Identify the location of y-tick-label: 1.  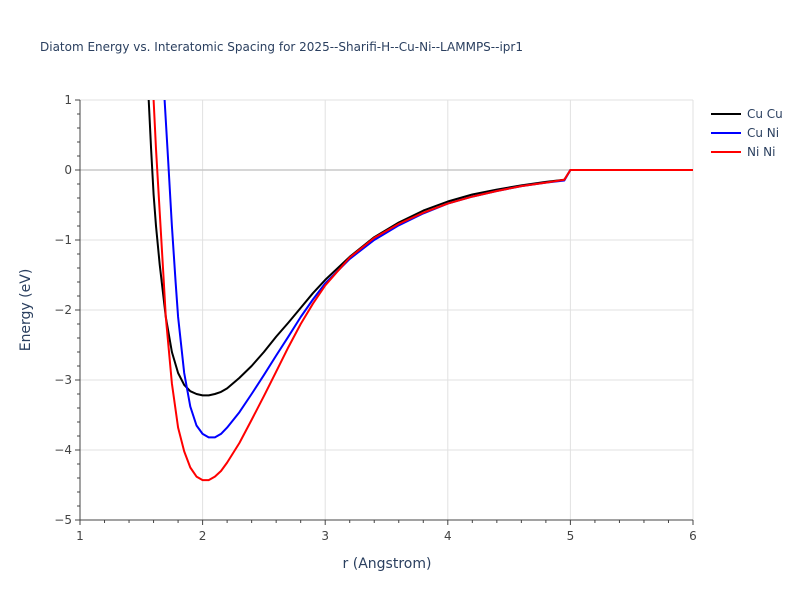
(68, 100).